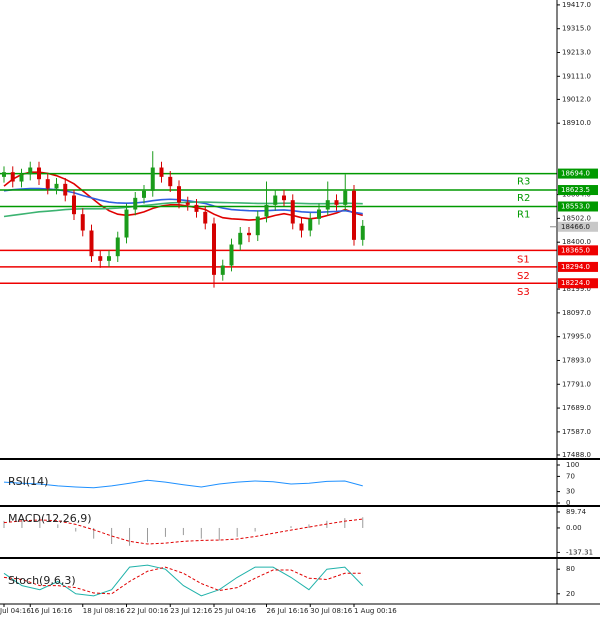 The width and height of the screenshot is (600, 617). What do you see at coordinates (523, 276) in the screenshot?
I see `level-name: S2` at bounding box center [523, 276].